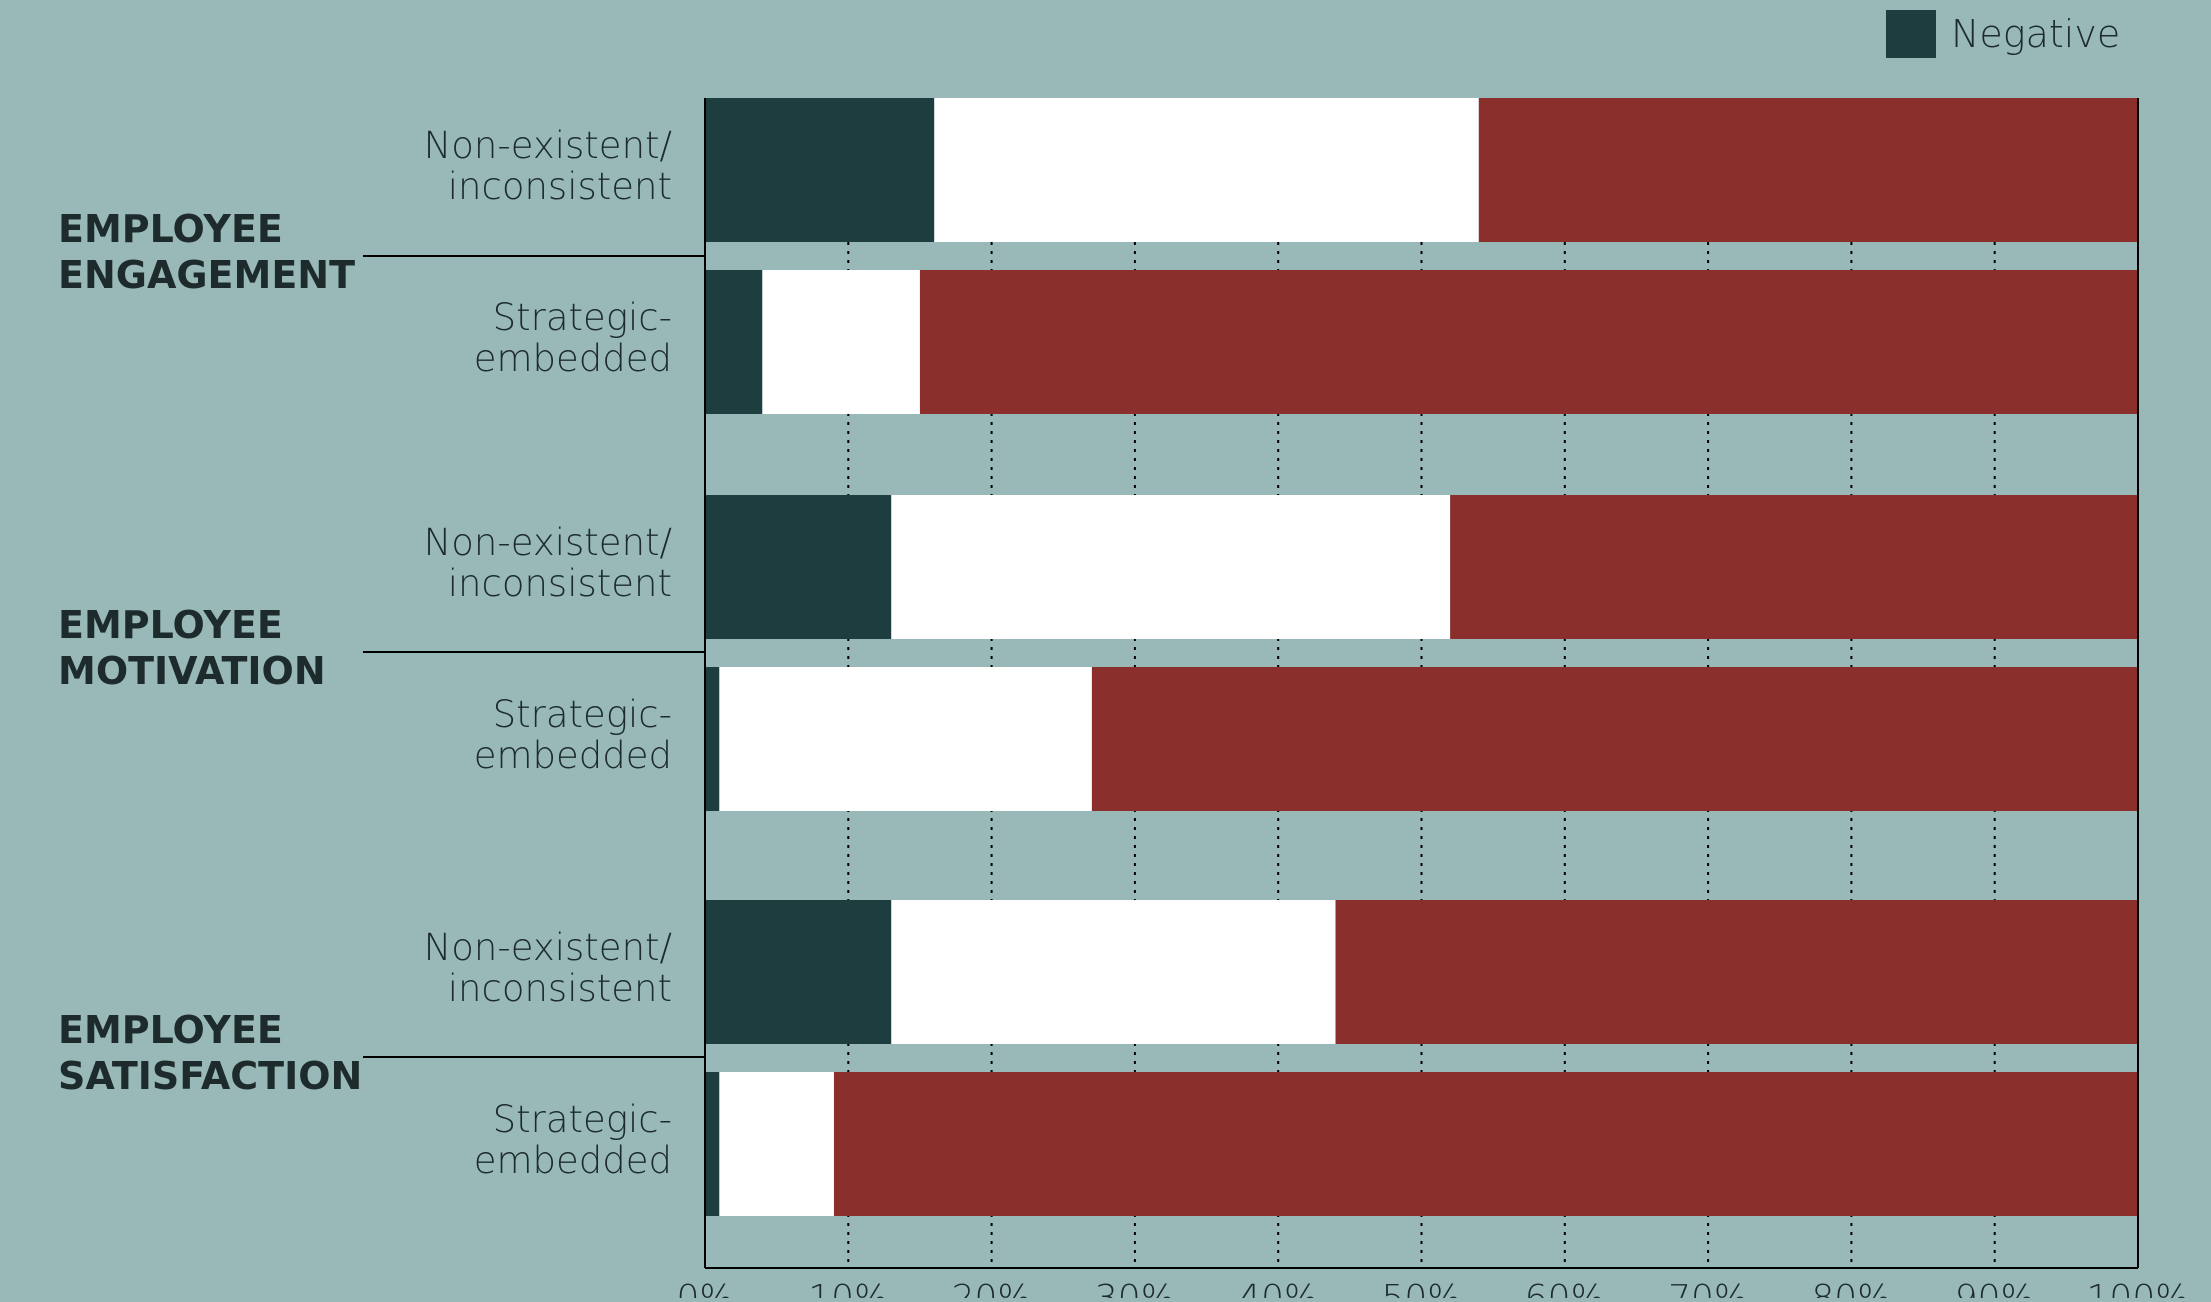  I want to click on bar-label-3-1: Non-existent/inconsistent, so click(548, 968).